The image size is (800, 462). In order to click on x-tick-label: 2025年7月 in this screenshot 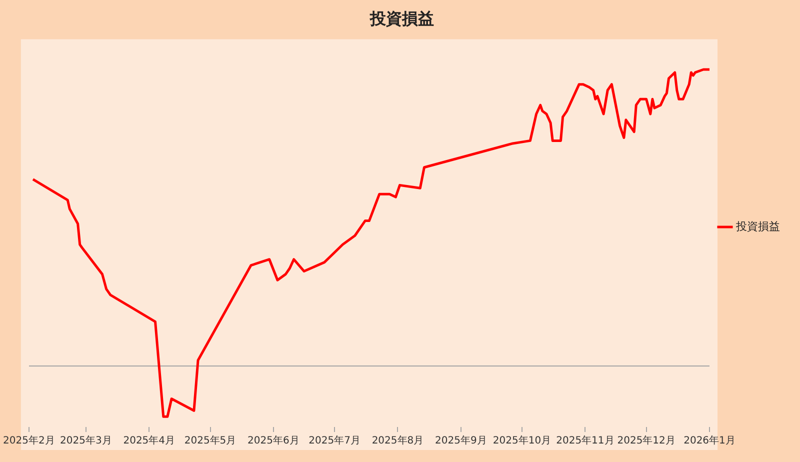, I will do `click(334, 440)`.